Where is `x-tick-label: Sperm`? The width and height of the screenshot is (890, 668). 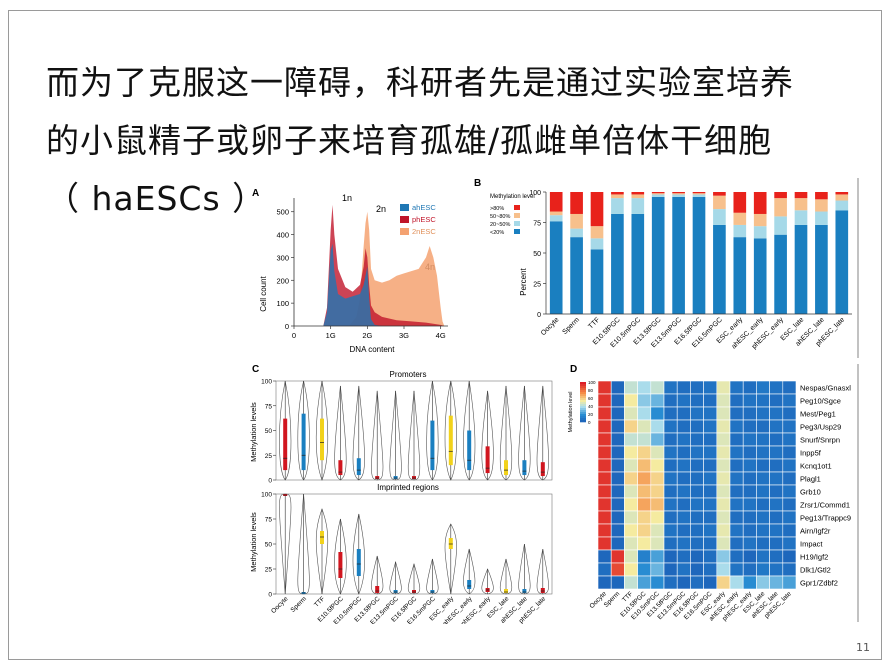
x-tick-label: Sperm is located at coordinates (299, 604).